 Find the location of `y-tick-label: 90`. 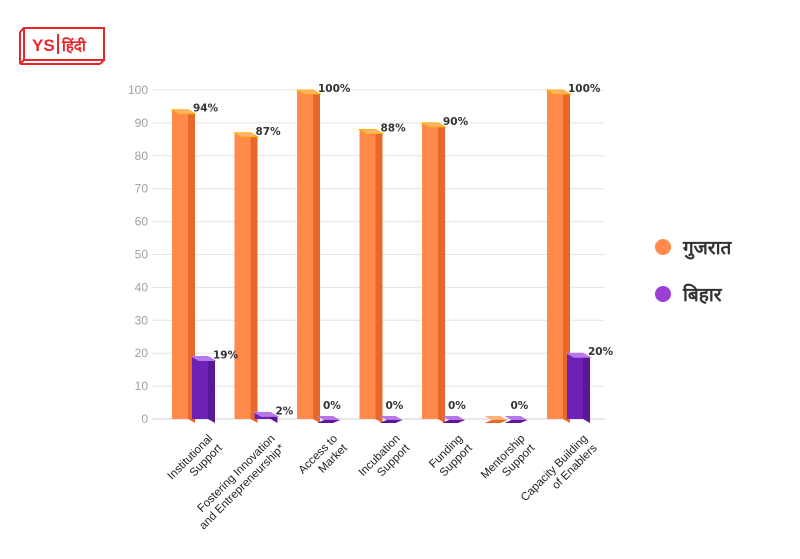

y-tick-label: 90 is located at coordinates (142, 123).